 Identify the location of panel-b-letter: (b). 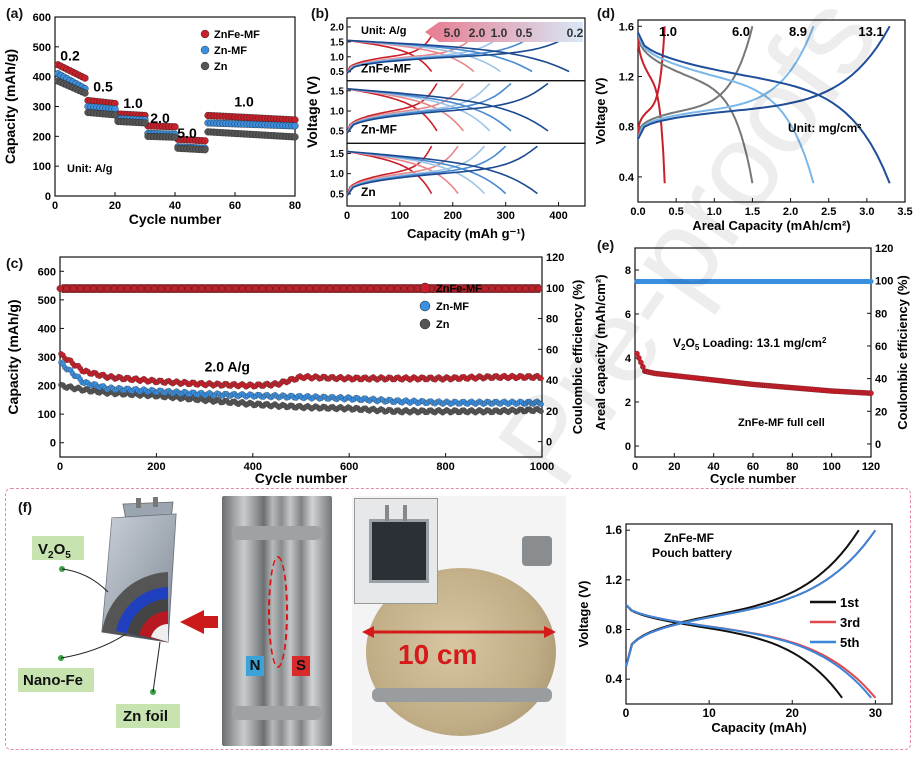
(320, 13).